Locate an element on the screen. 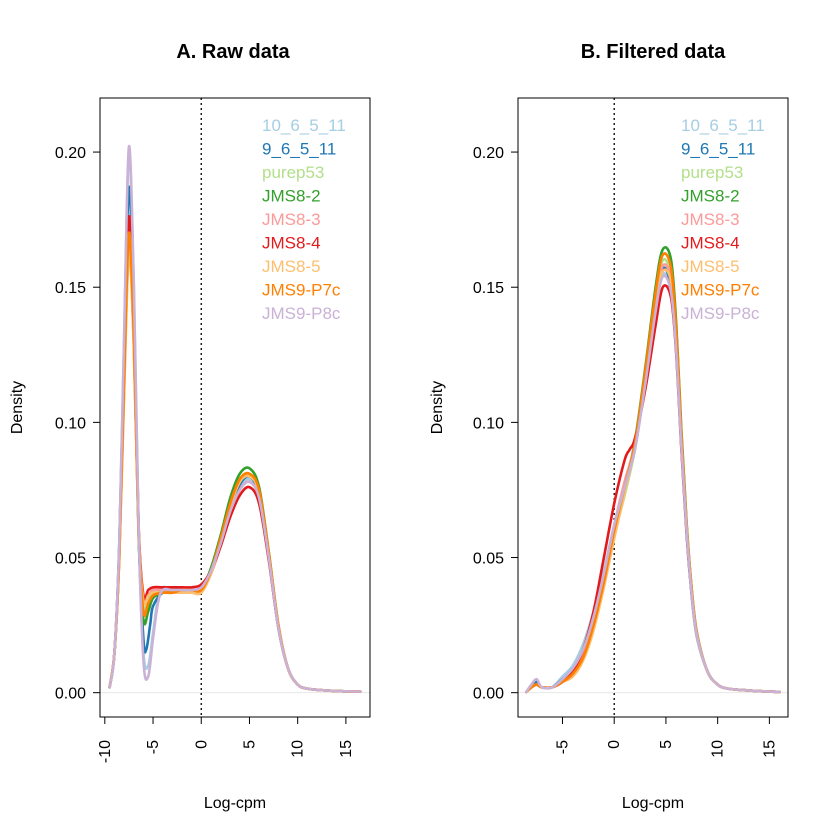 The width and height of the screenshot is (840, 840). x-tick-label: -10 is located at coordinates (105, 751).